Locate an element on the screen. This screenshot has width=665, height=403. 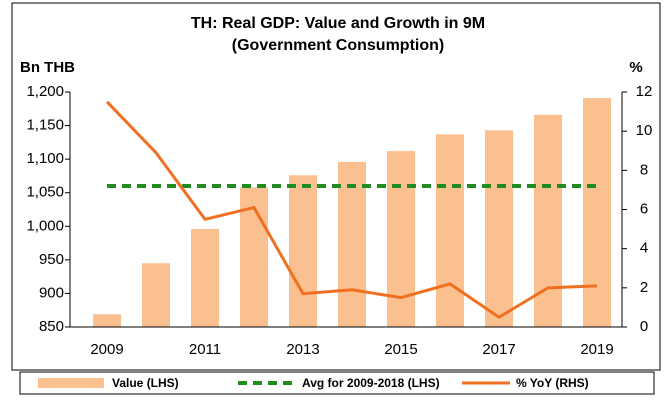
y-tick-label: 1,100 is located at coordinates (45, 158).